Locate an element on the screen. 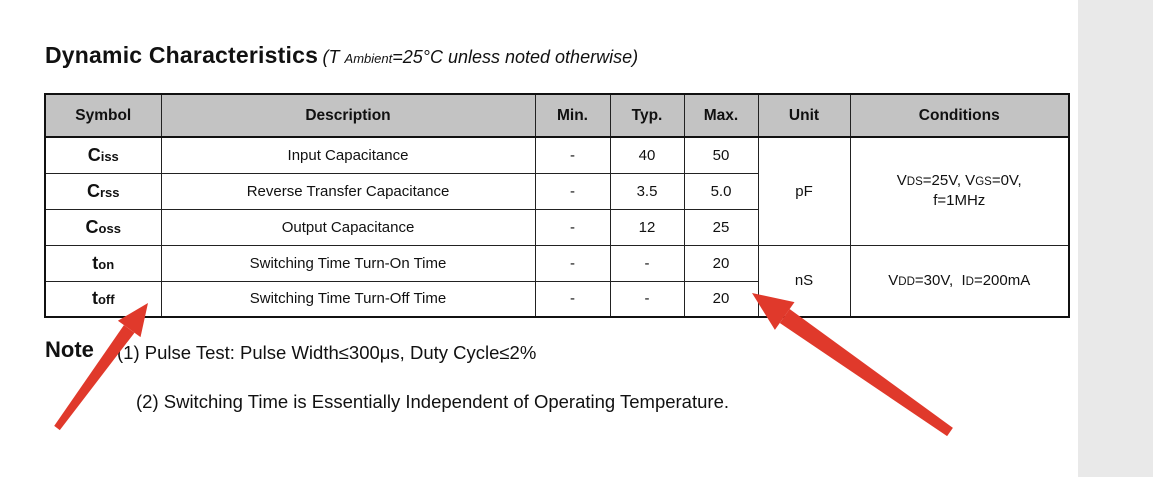 This screenshot has width=1153, height=477. title-condition-subscript: Ambient is located at coordinates (368, 58).